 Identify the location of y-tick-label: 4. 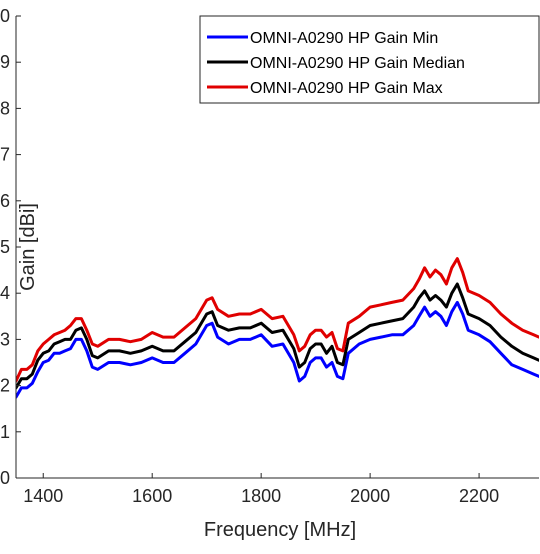
(5, 293).